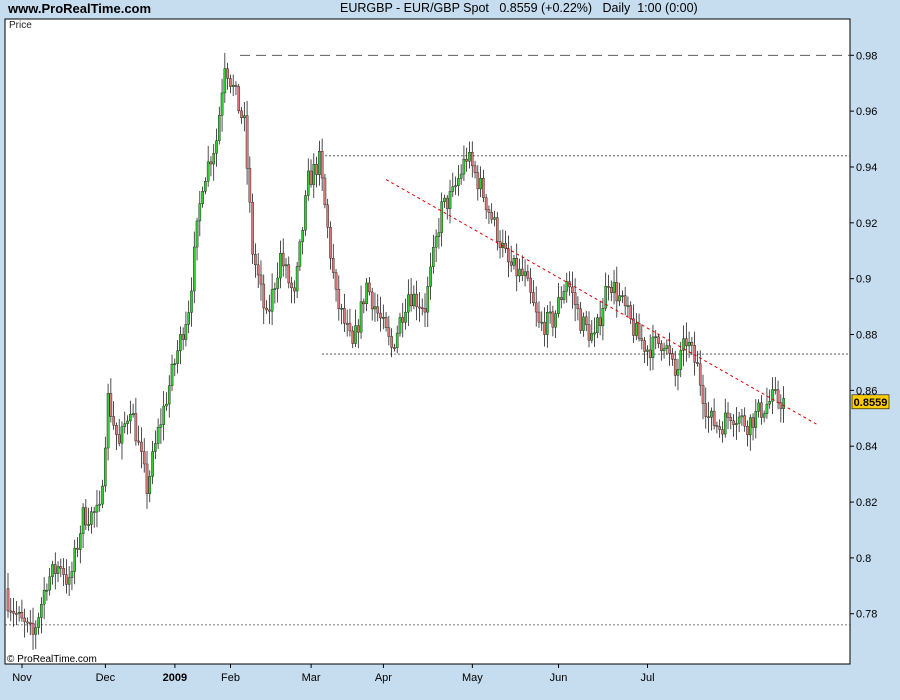  Describe the element at coordinates (20, 25) in the screenshot. I see `panel-label: Price` at that location.